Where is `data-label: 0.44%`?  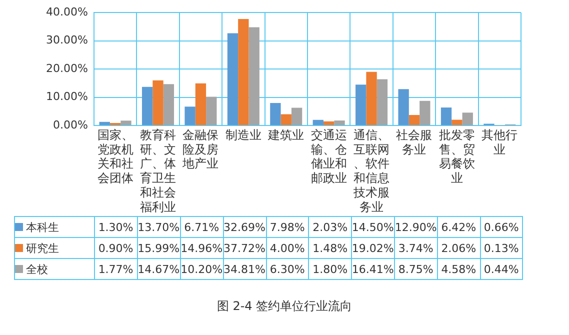
data-label: 0.44% is located at coordinates (501, 269).